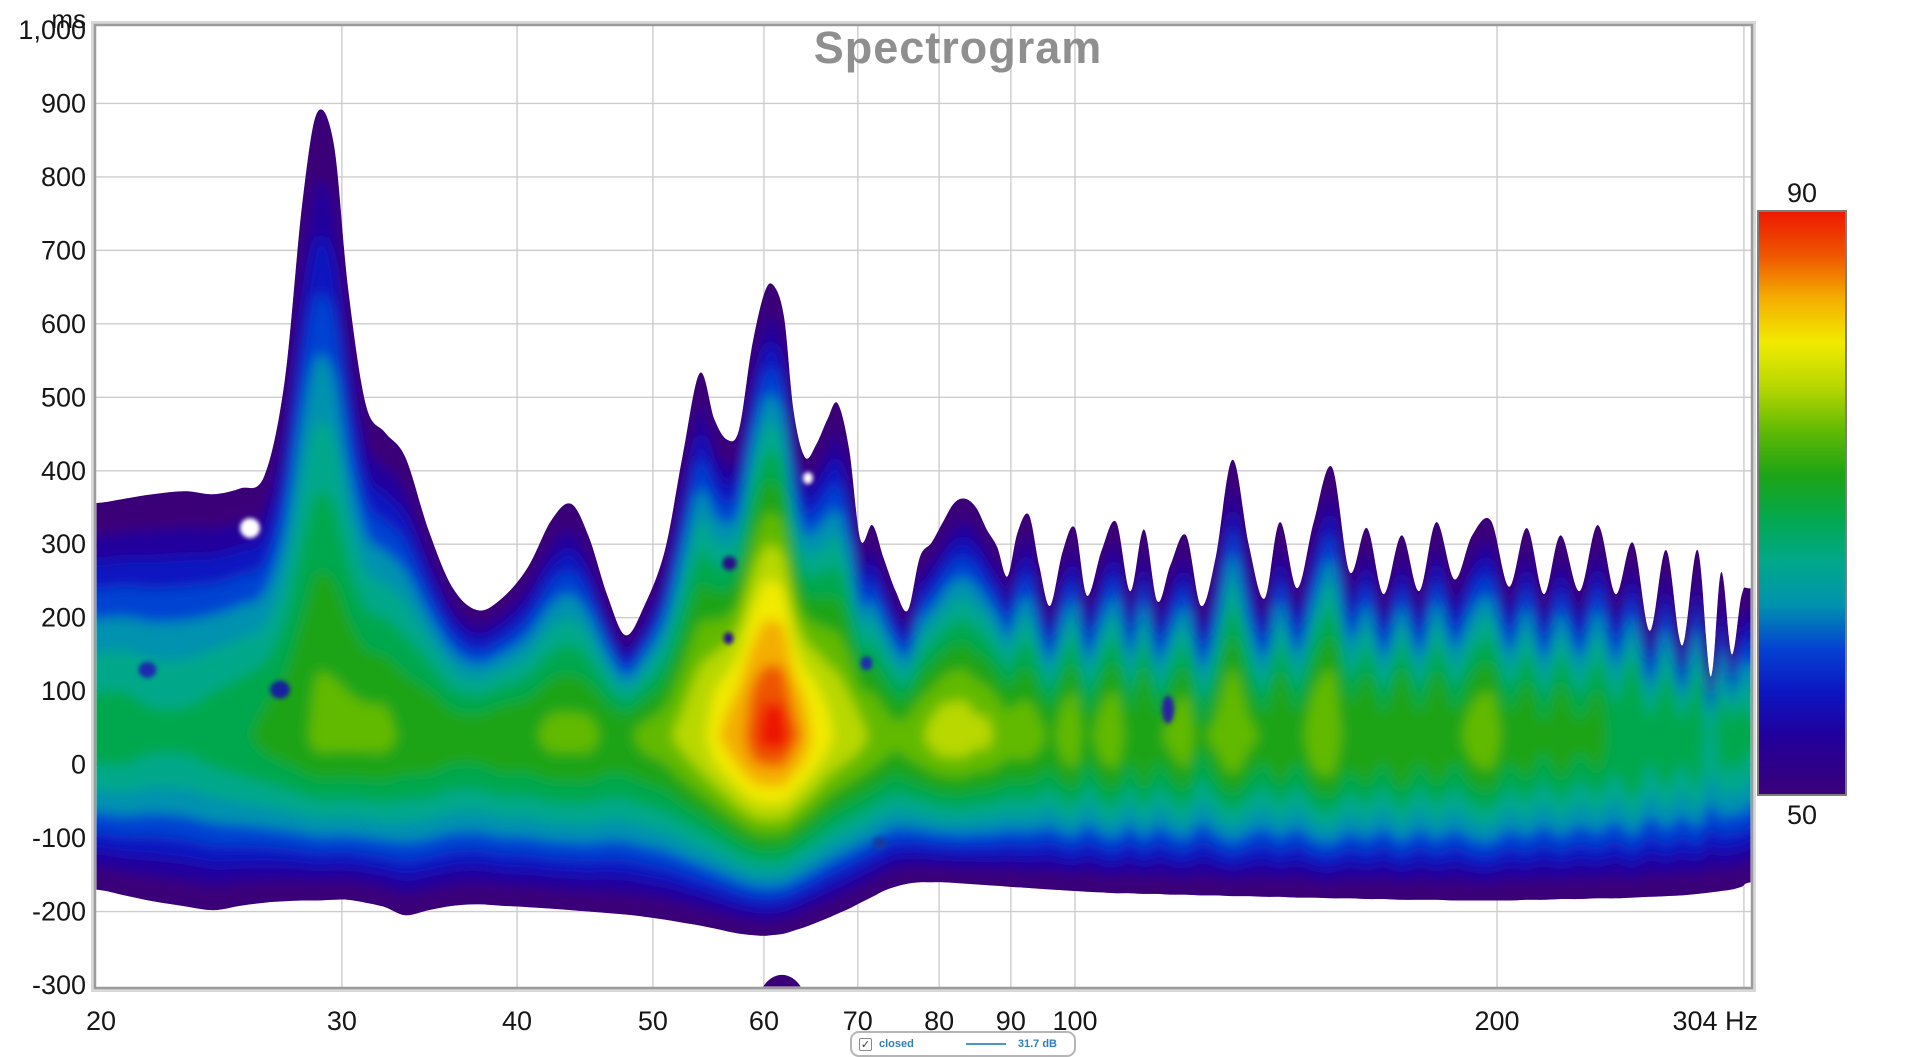 The height and width of the screenshot is (1057, 1920). What do you see at coordinates (342, 1021) in the screenshot?
I see `x-tick-label: 30` at bounding box center [342, 1021].